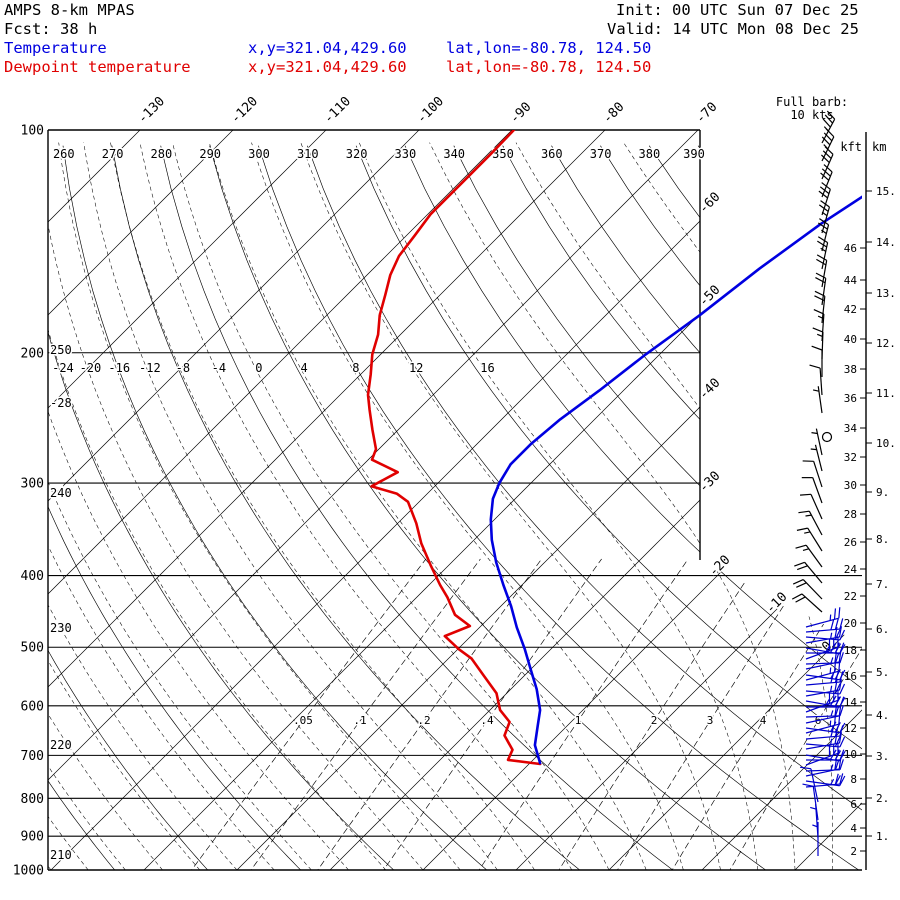  Describe the element at coordinates (694, 154) in the screenshot. I see `theta-label: 390` at that location.